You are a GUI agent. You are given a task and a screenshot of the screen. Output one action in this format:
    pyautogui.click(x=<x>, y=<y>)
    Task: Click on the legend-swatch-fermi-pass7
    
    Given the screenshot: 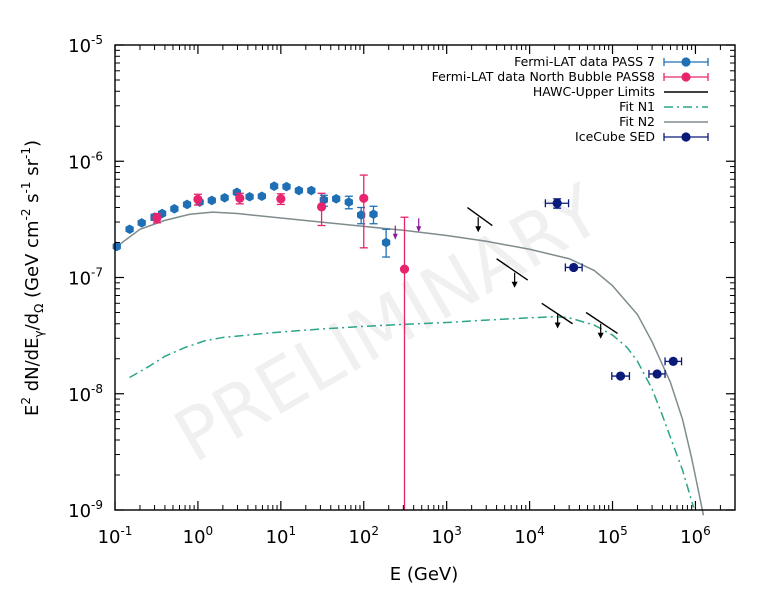 What is the action you would take?
    pyautogui.click(x=686, y=62)
    